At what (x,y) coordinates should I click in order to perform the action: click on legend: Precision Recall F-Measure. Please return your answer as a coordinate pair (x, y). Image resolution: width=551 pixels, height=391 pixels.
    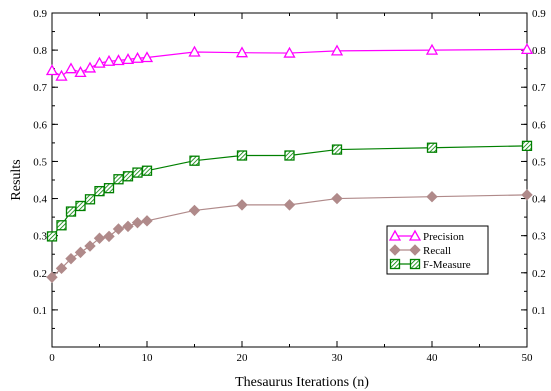
    Looking at the image, I should click on (437, 250).